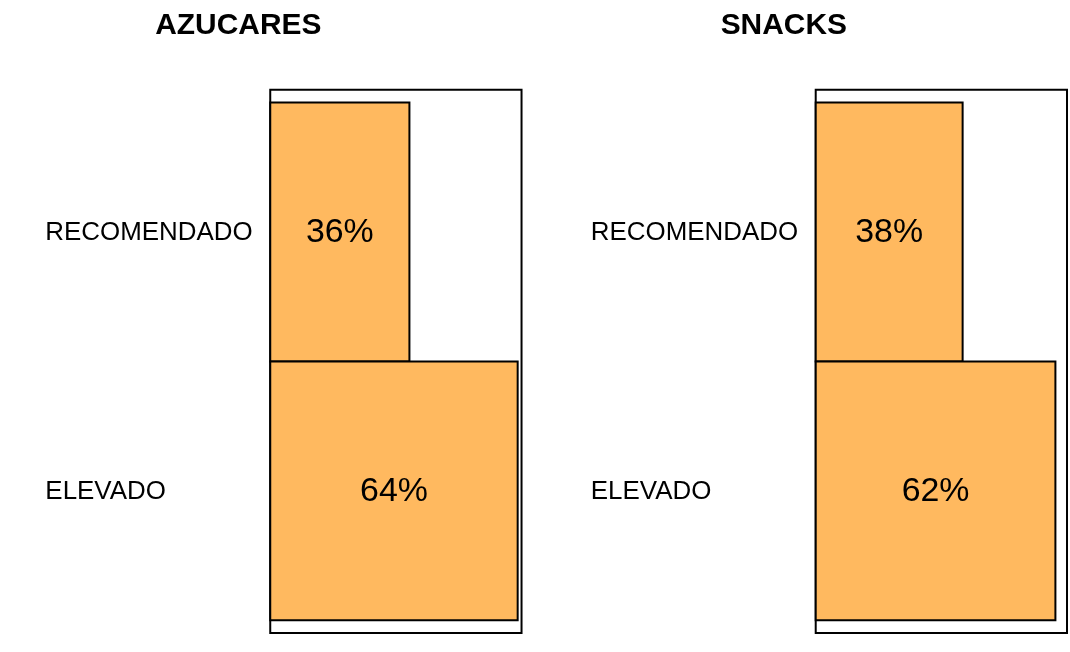  I want to click on data-label: 36%, so click(339, 229).